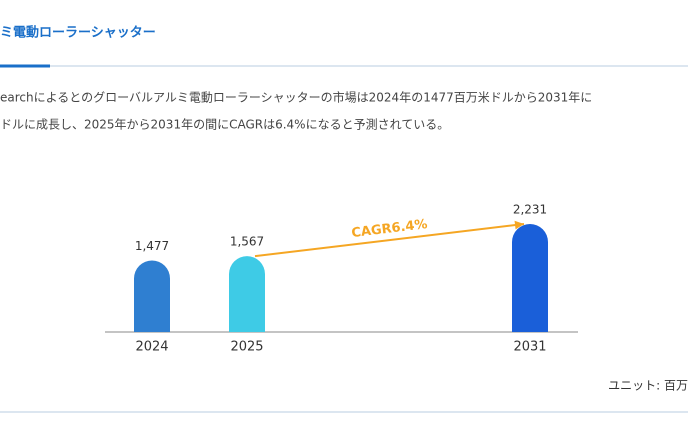 The height and width of the screenshot is (424, 688). Describe the element at coordinates (247, 242) in the screenshot. I see `value-label: 1,567` at that location.